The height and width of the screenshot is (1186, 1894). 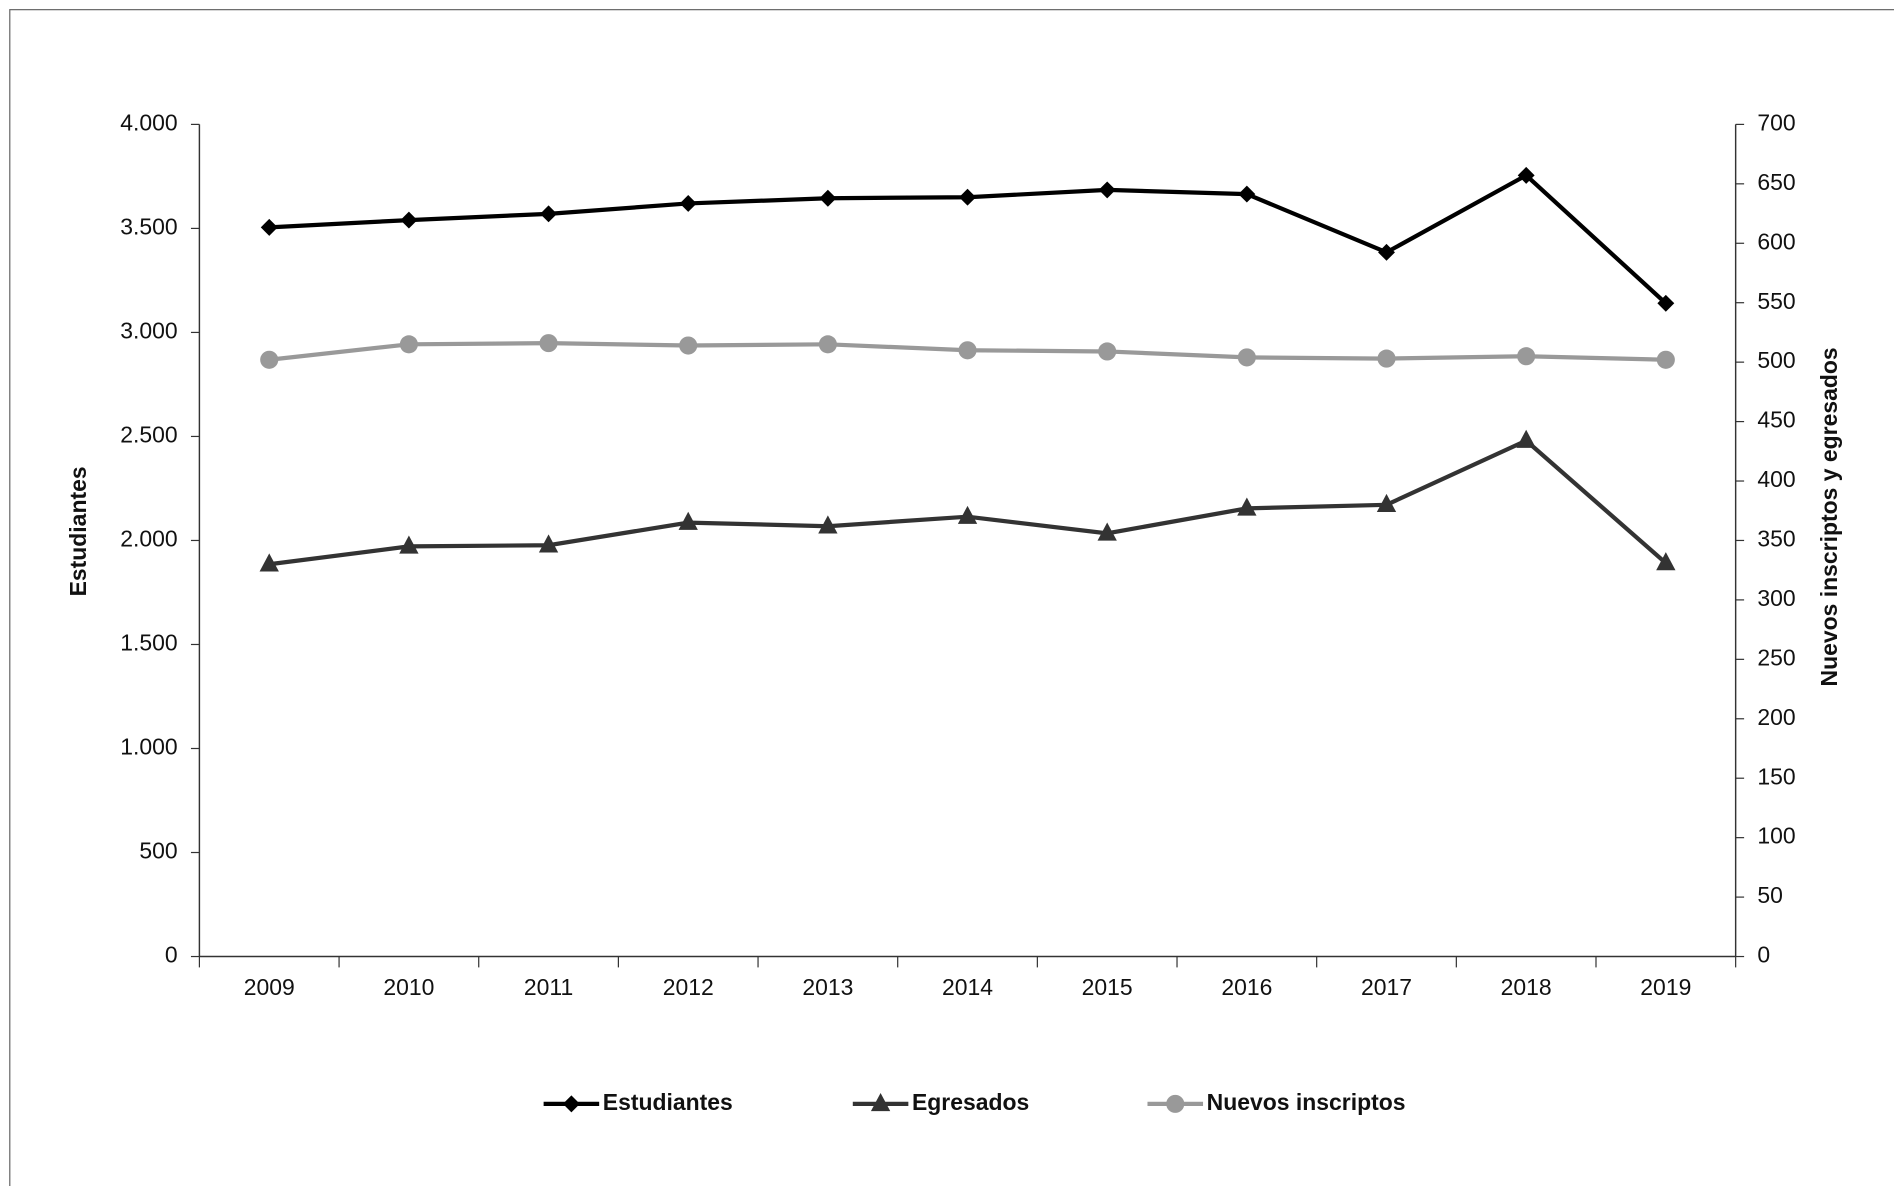 I want to click on y-tick-label: 2.000, so click(x=148, y=539).